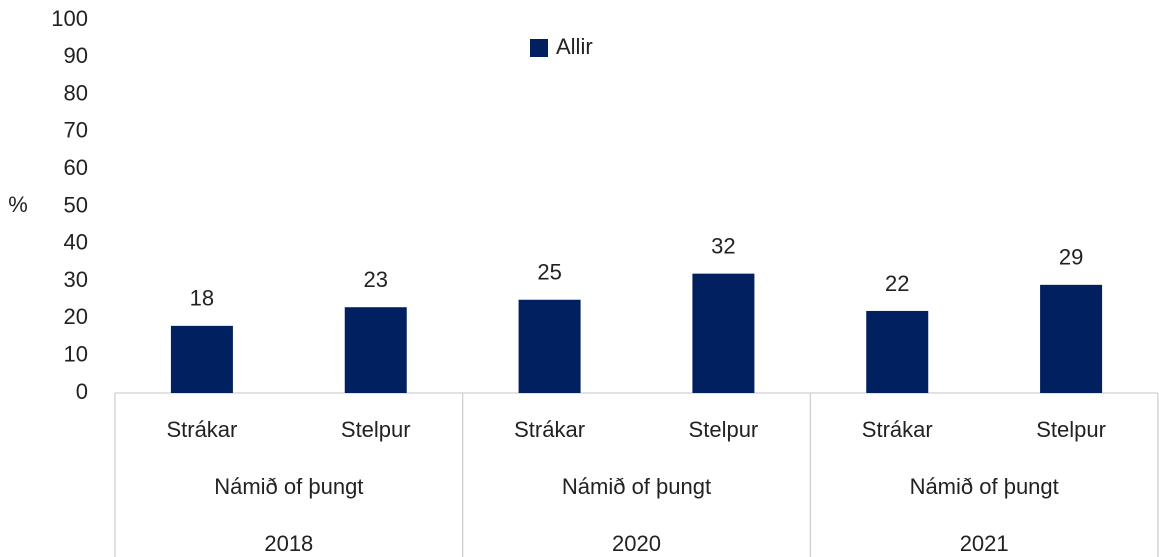  Describe the element at coordinates (76, 316) in the screenshot. I see `y-tick-label: 20` at that location.